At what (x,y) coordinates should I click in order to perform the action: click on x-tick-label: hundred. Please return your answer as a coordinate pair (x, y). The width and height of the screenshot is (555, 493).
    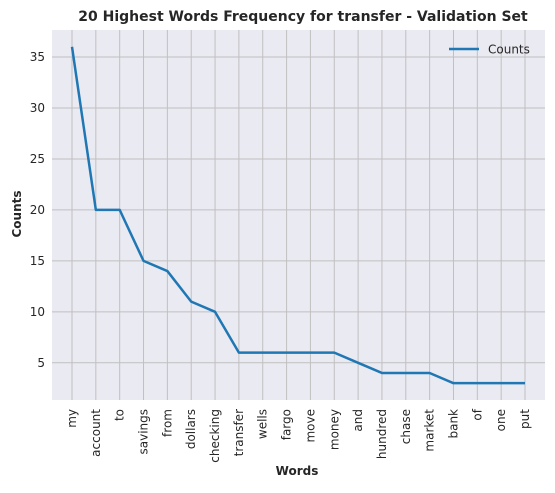
    Looking at the image, I should click on (382, 434).